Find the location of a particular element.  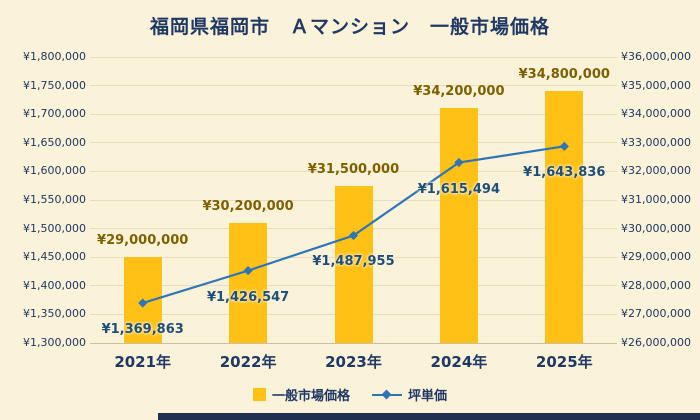

left-axis-tick-label: ¥1,300,000 is located at coordinates (54, 342).